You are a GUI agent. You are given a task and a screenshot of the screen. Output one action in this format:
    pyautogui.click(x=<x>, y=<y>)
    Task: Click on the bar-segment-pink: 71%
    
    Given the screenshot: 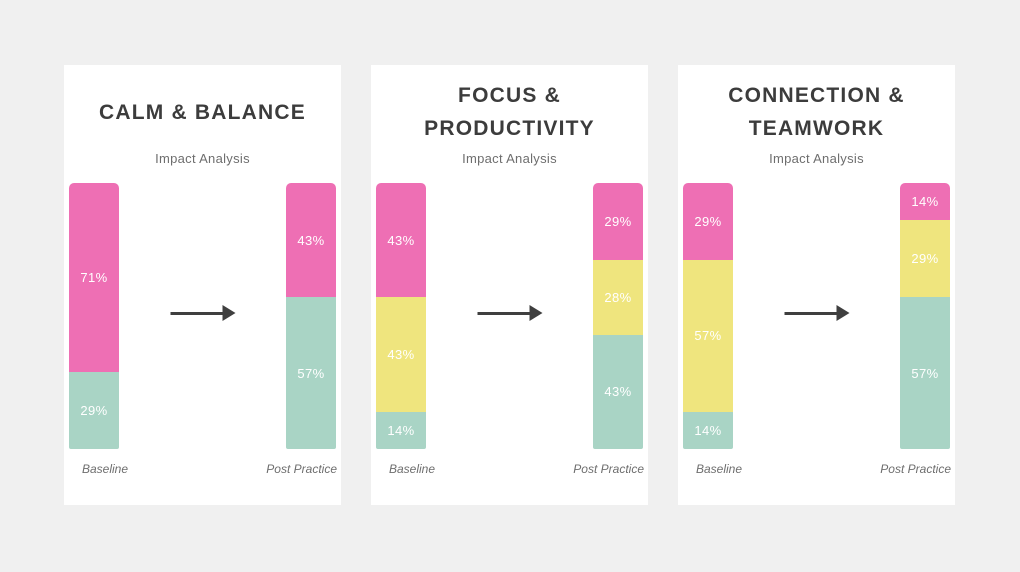 What is the action you would take?
    pyautogui.click(x=94, y=277)
    